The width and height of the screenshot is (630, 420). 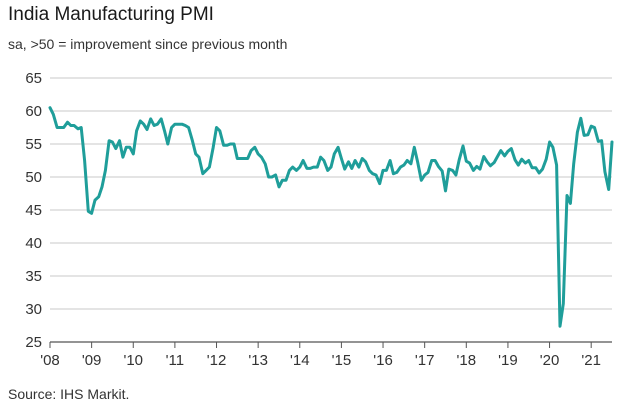 I want to click on x-tick-label: '11, so click(x=175, y=360).